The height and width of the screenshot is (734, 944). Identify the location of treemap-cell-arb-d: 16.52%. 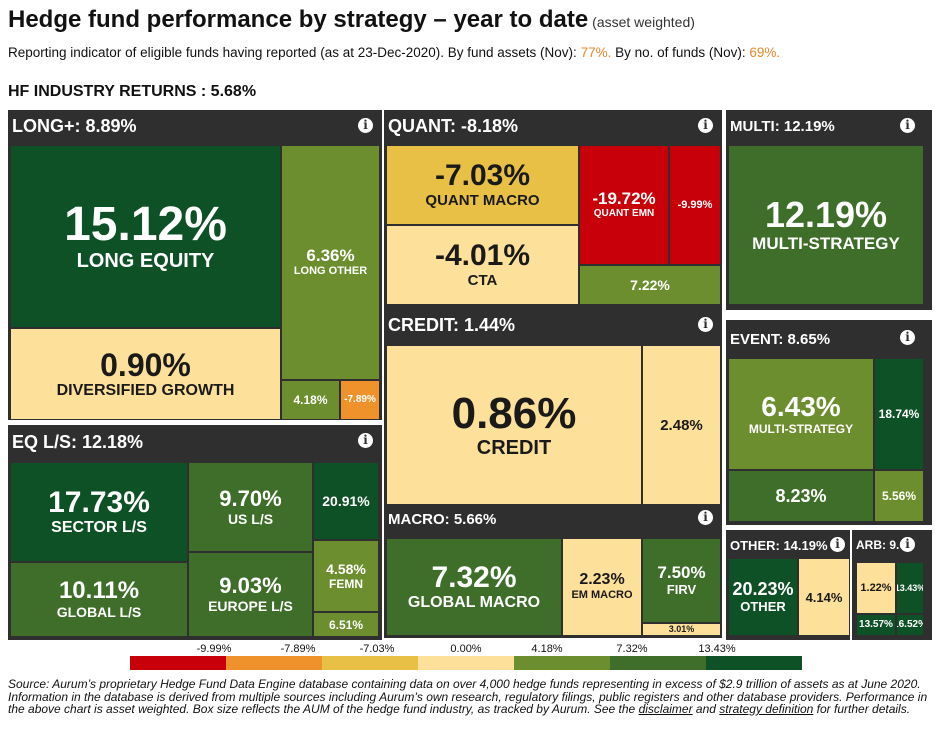
(910, 625).